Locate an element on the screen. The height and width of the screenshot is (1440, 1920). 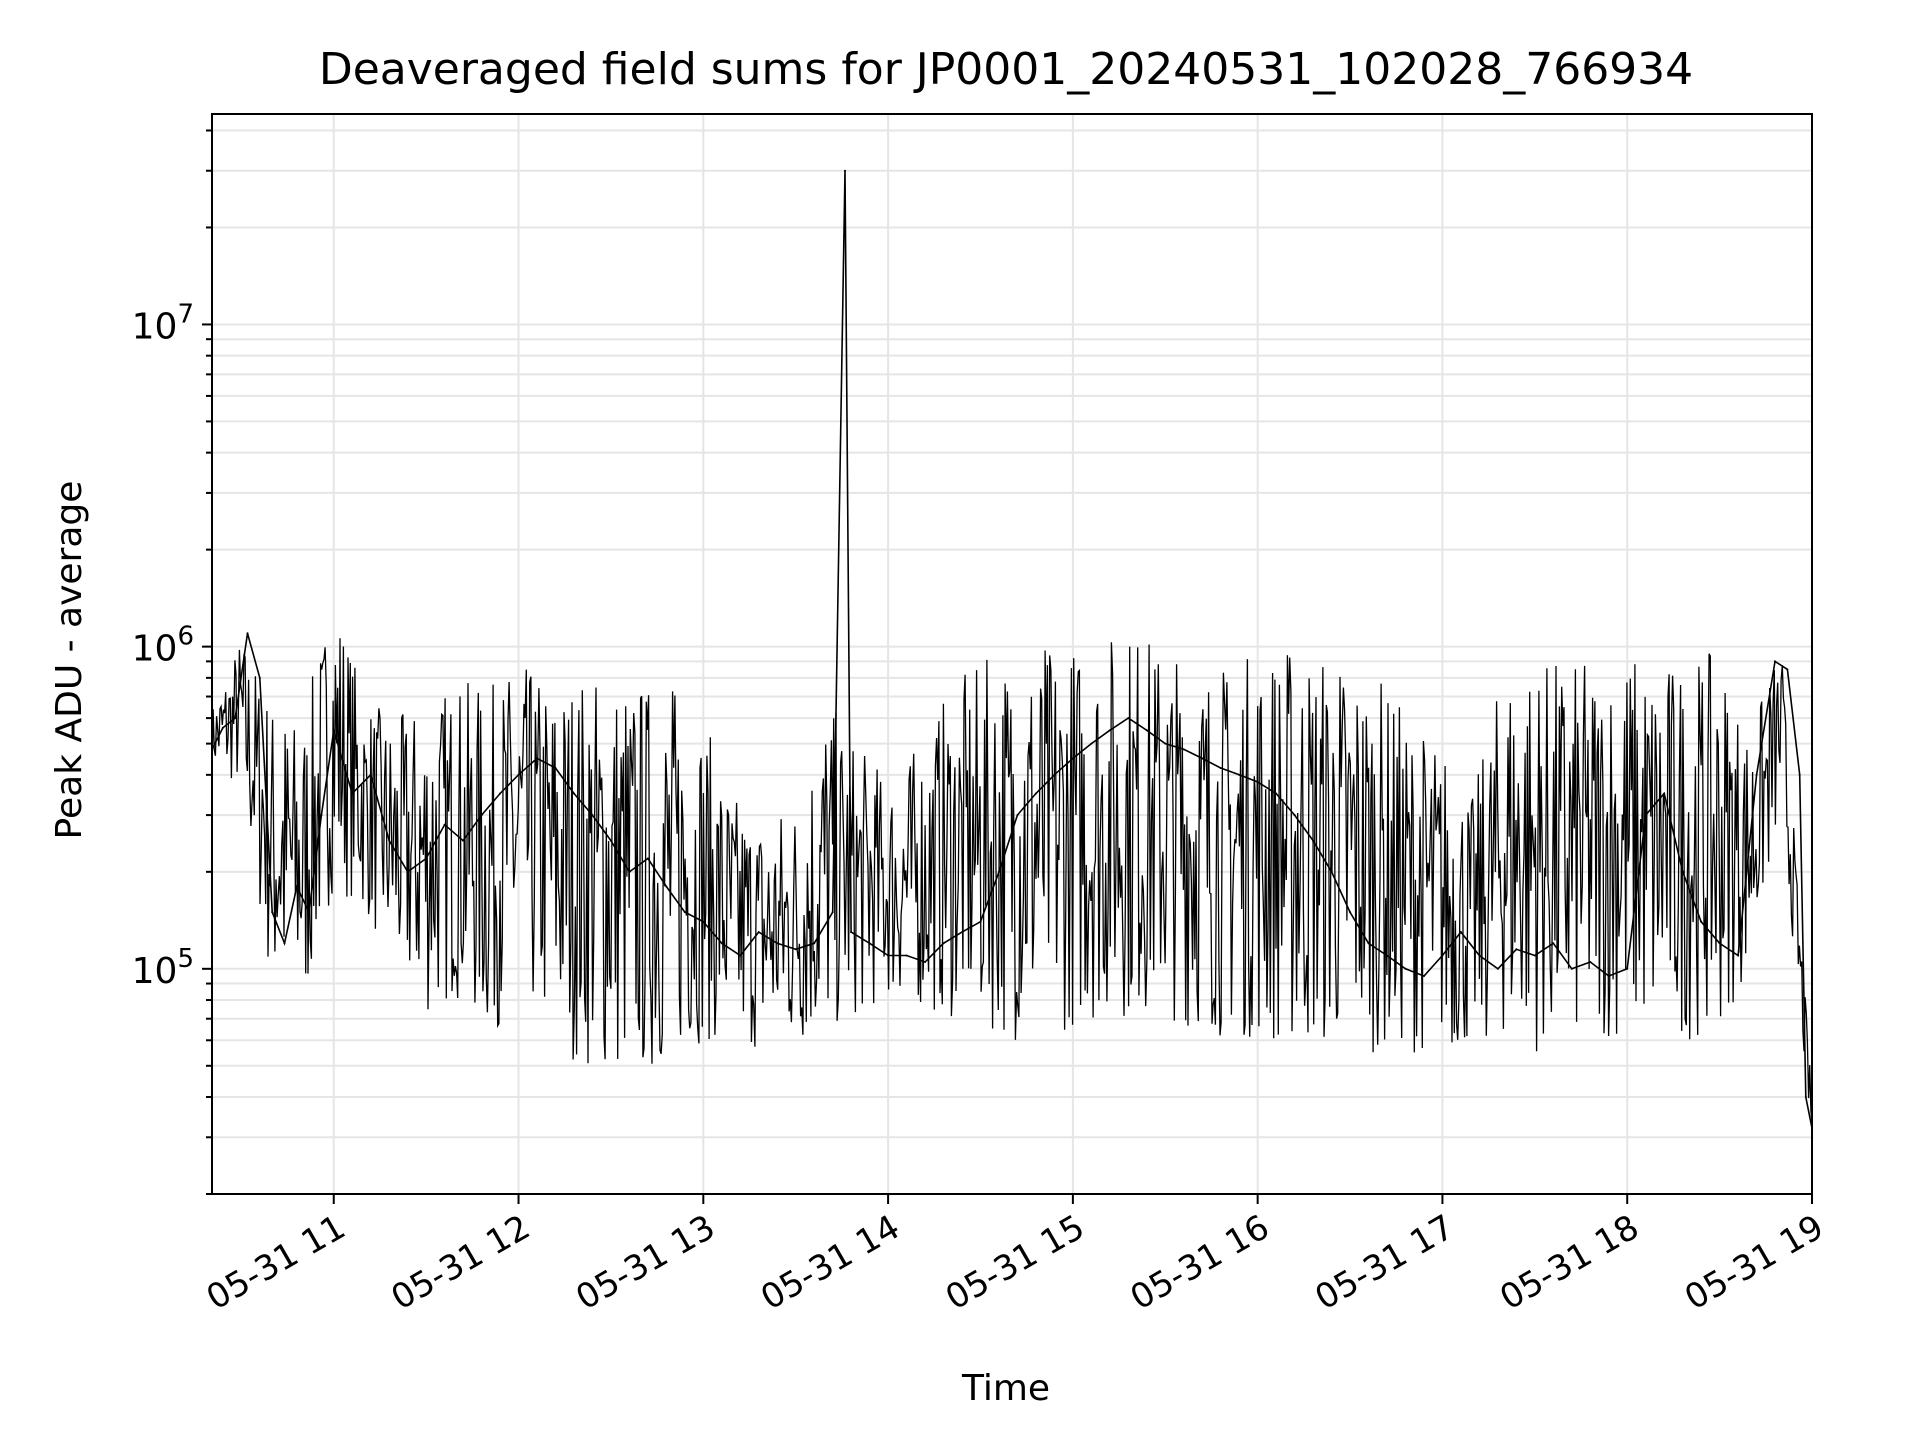
y-tick-label: 10⁷ is located at coordinates (163, 323).